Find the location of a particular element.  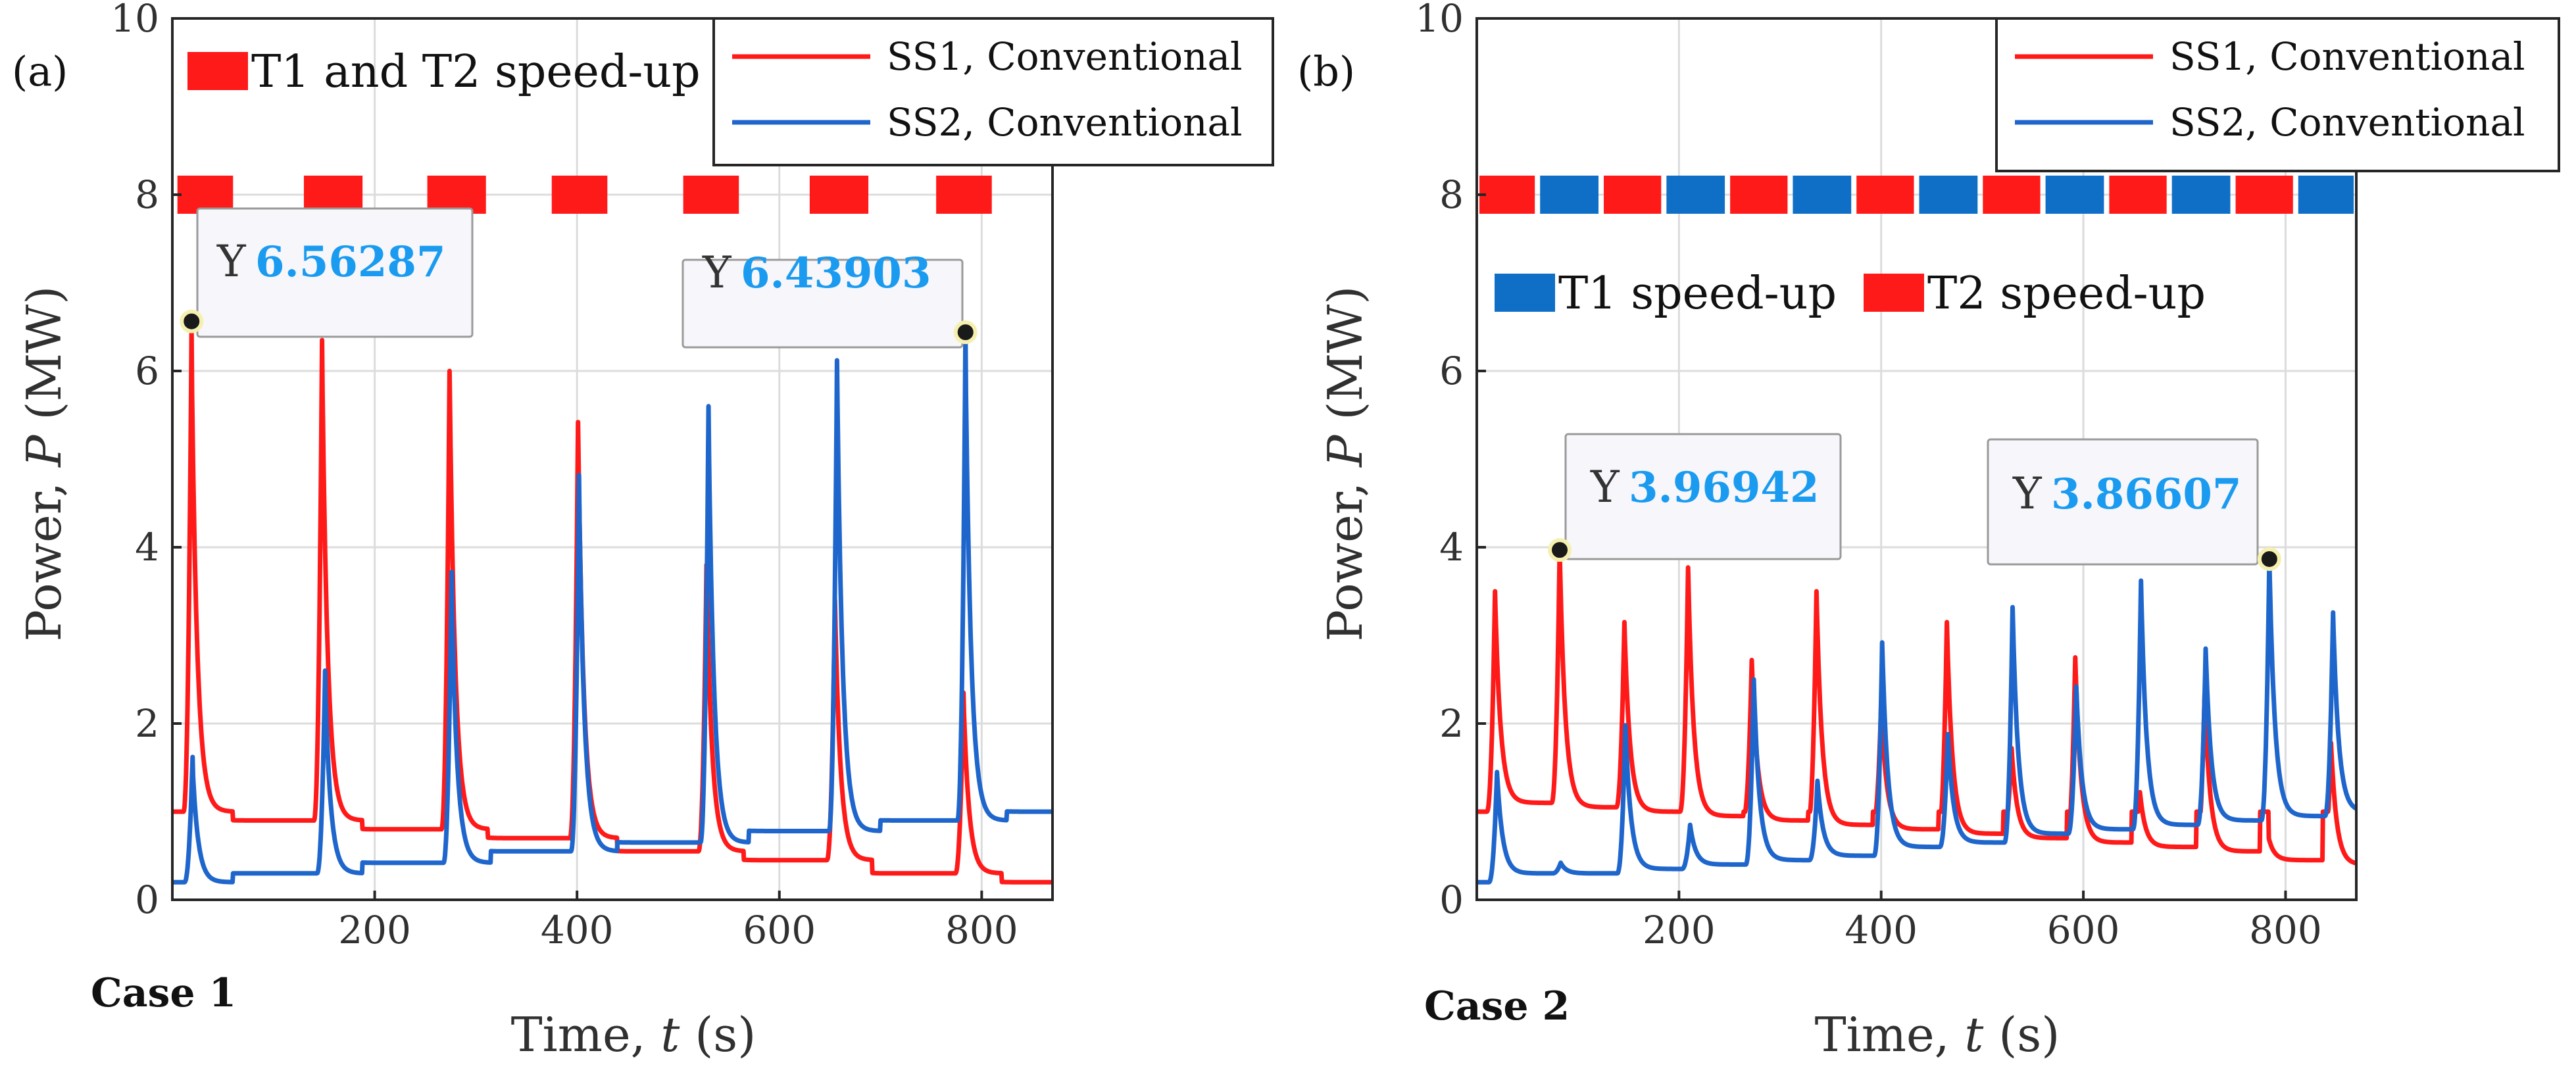

panel-a-case-label: Case 1 is located at coordinates (163, 993).